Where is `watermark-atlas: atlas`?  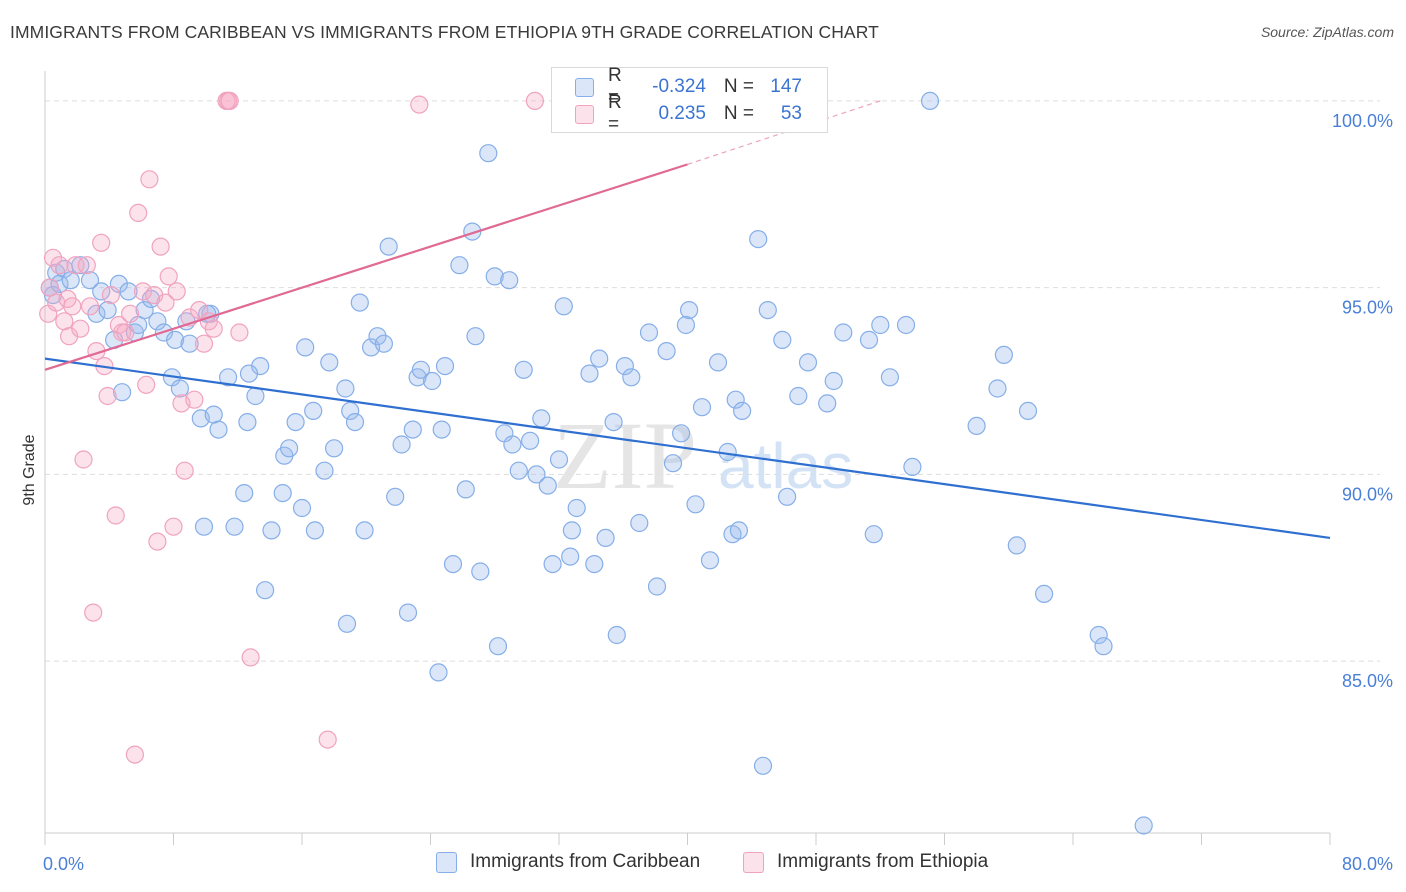
watermark-atlas: atlas is located at coordinates (785, 466).